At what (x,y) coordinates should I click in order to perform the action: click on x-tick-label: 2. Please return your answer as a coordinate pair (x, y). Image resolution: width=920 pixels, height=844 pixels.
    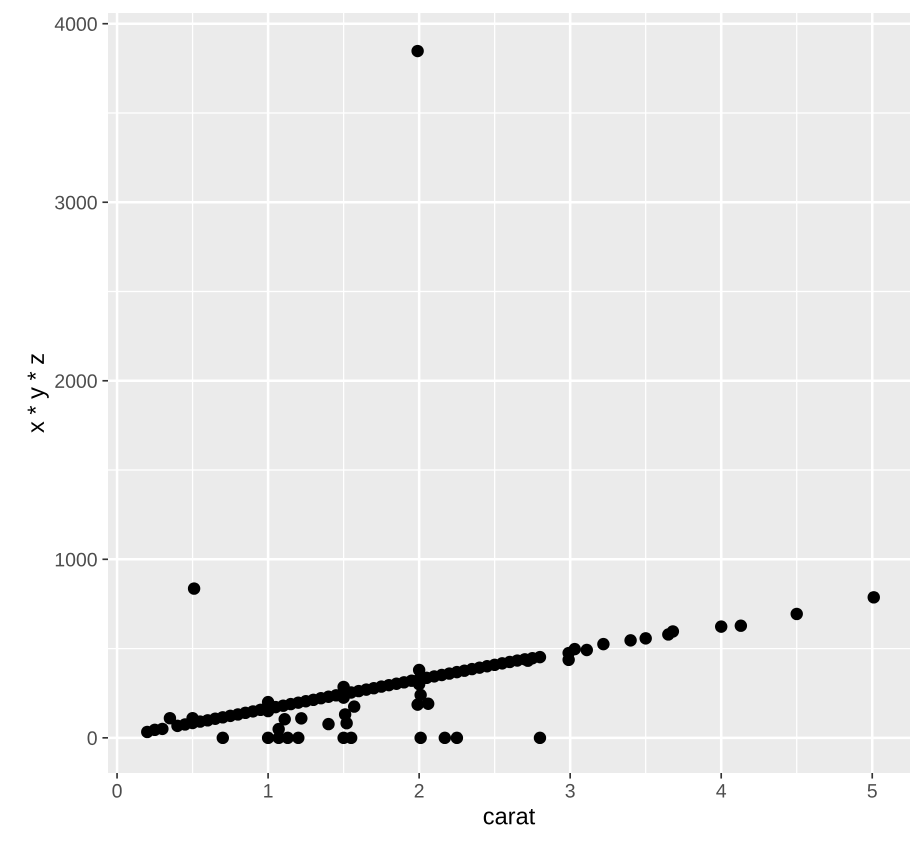
    Looking at the image, I should click on (419, 791).